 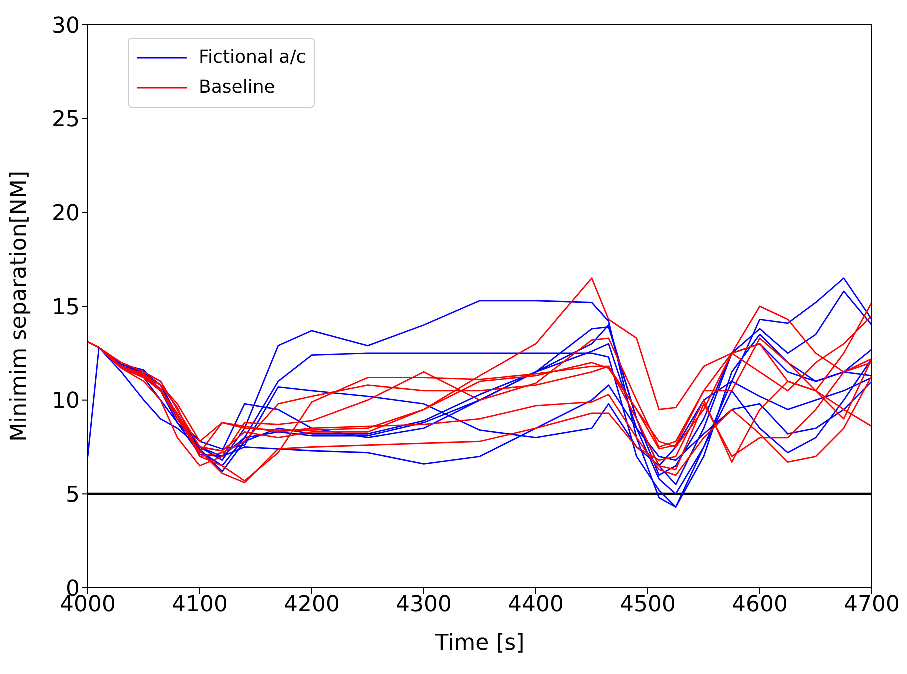 What do you see at coordinates (66, 26) in the screenshot?
I see `y-tick-label: 30` at bounding box center [66, 26].